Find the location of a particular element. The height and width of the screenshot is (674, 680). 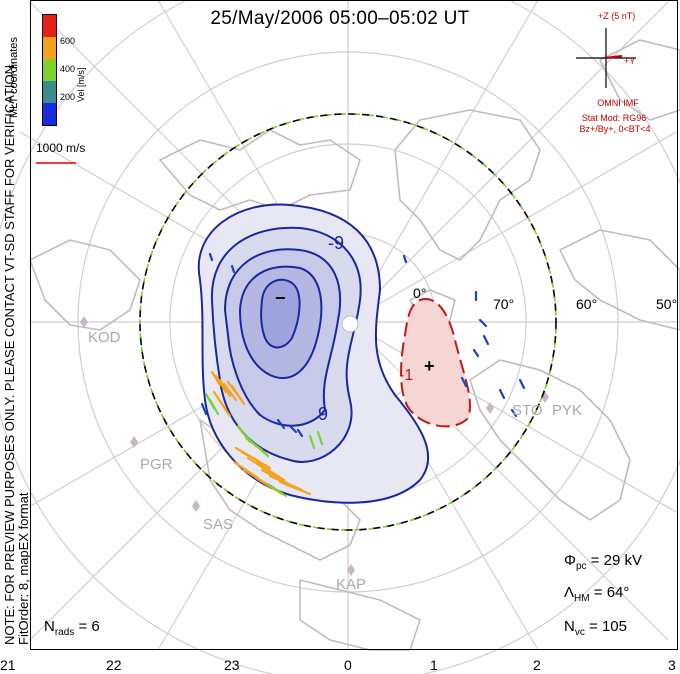

lambda-hm-stat: ΛHM = 64° is located at coordinates (596, 594).